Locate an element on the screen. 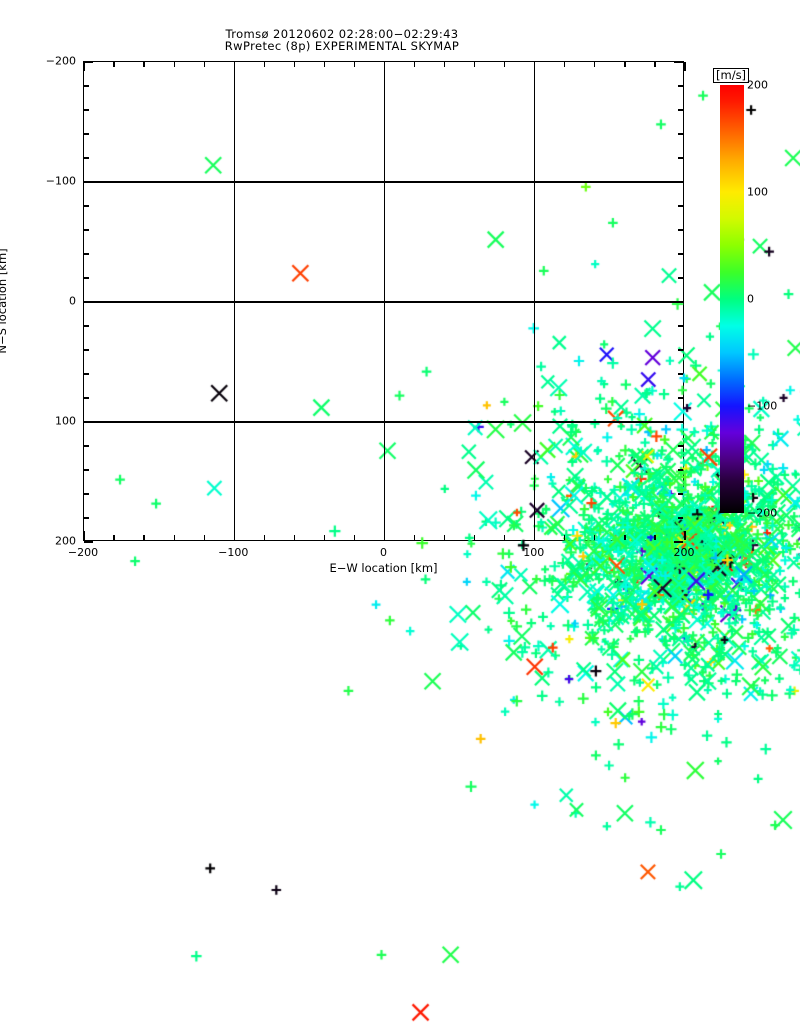  y-tick-label: −200 is located at coordinates (60, 61).